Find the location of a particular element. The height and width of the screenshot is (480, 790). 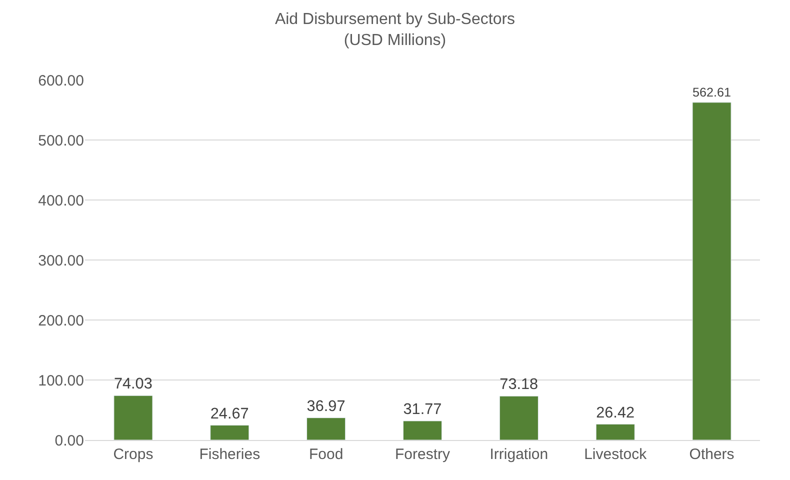

data-label: 26.42 is located at coordinates (615, 413).